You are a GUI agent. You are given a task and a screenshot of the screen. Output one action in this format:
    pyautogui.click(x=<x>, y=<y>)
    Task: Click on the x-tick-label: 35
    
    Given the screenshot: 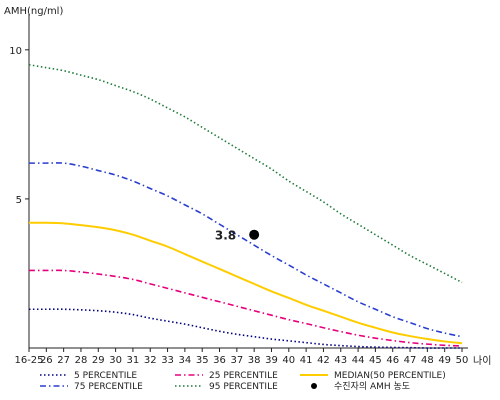 What is the action you would take?
    pyautogui.click(x=202, y=360)
    